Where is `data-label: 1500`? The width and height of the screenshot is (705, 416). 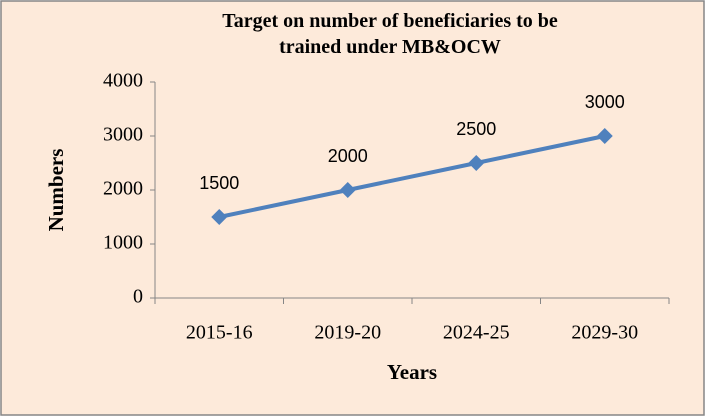
data-label: 1500 is located at coordinates (219, 183).